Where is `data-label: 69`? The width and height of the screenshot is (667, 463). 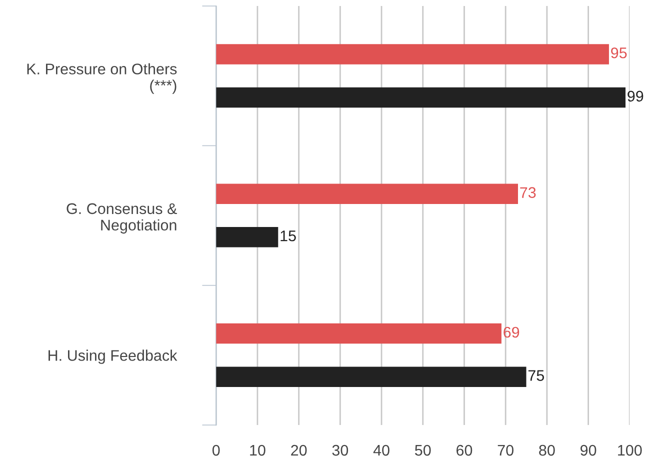
data-label: 69 is located at coordinates (512, 332).